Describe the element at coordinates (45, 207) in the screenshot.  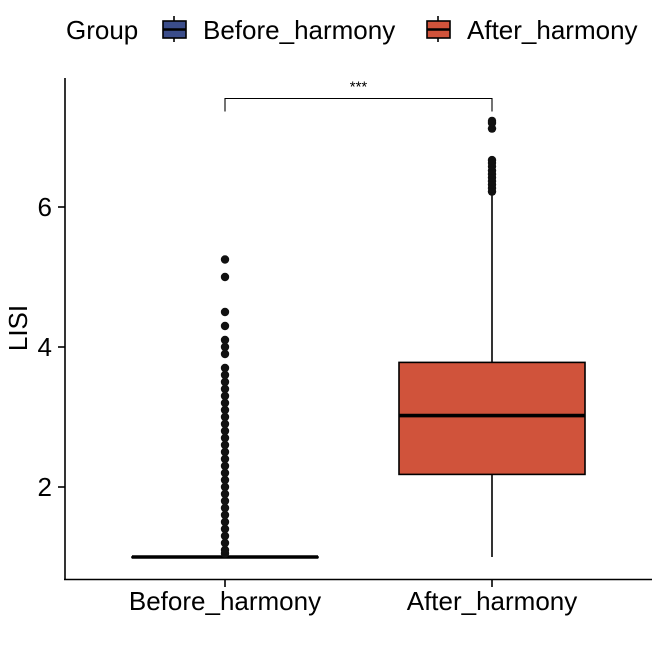
I see `y-tick-label: 6` at that location.